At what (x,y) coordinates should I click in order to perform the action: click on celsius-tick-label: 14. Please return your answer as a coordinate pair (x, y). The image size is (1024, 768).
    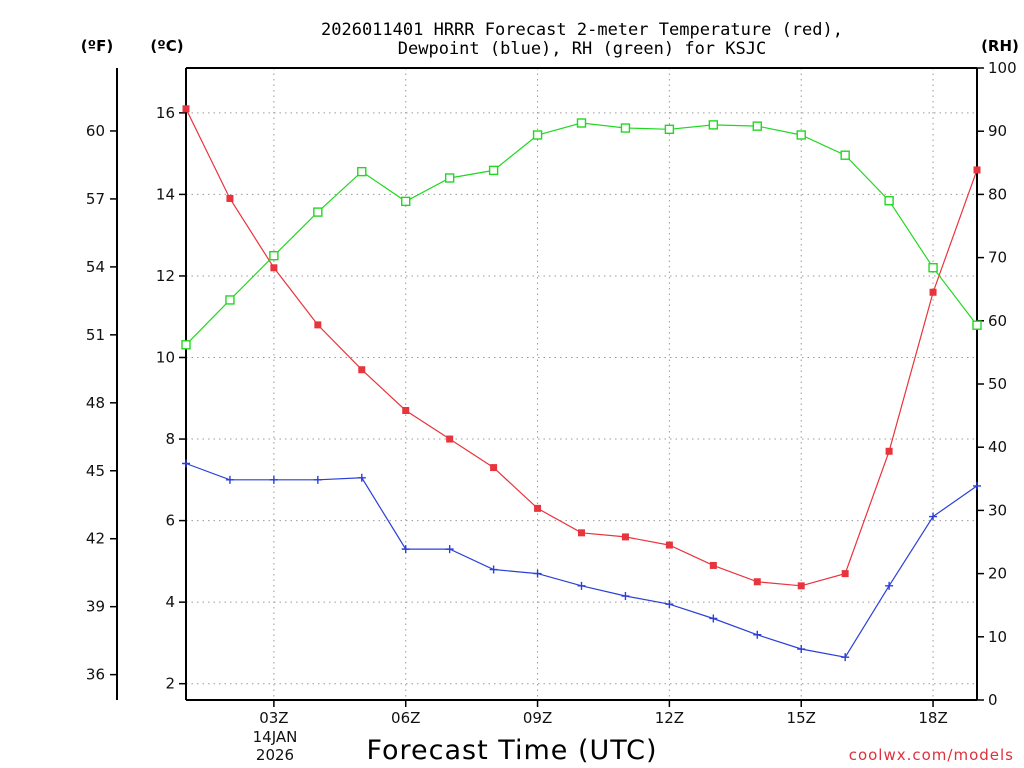
    Looking at the image, I should click on (165, 194).